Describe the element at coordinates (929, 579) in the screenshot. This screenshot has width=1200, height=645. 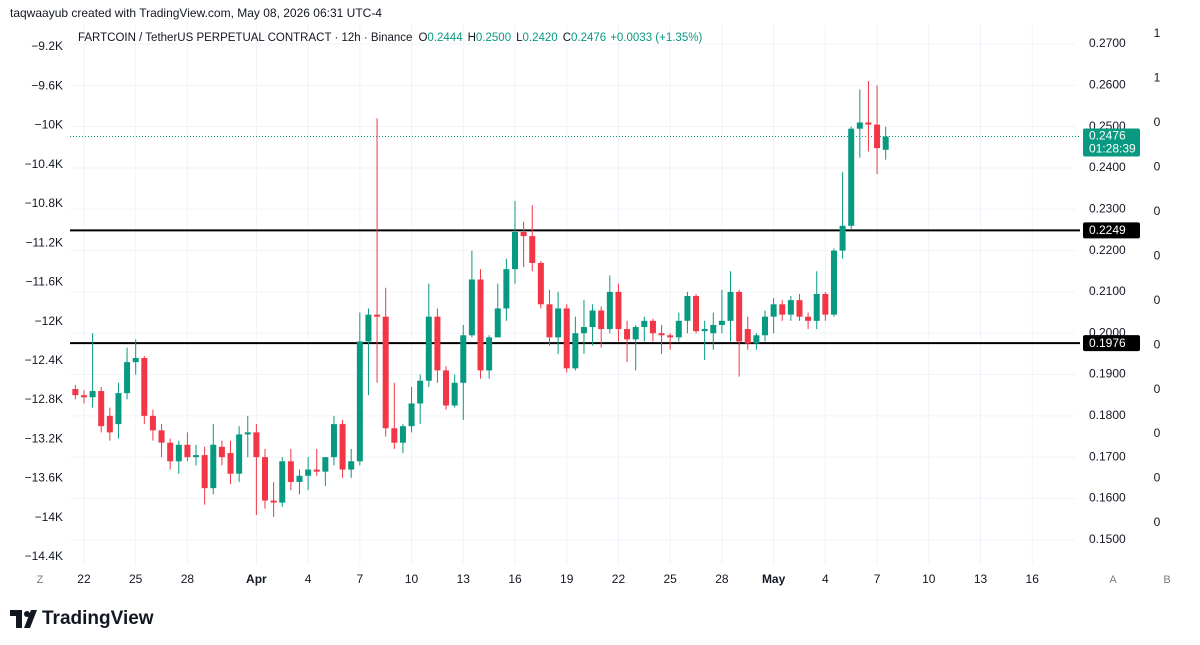
I see `x-tick-label: 10` at that location.